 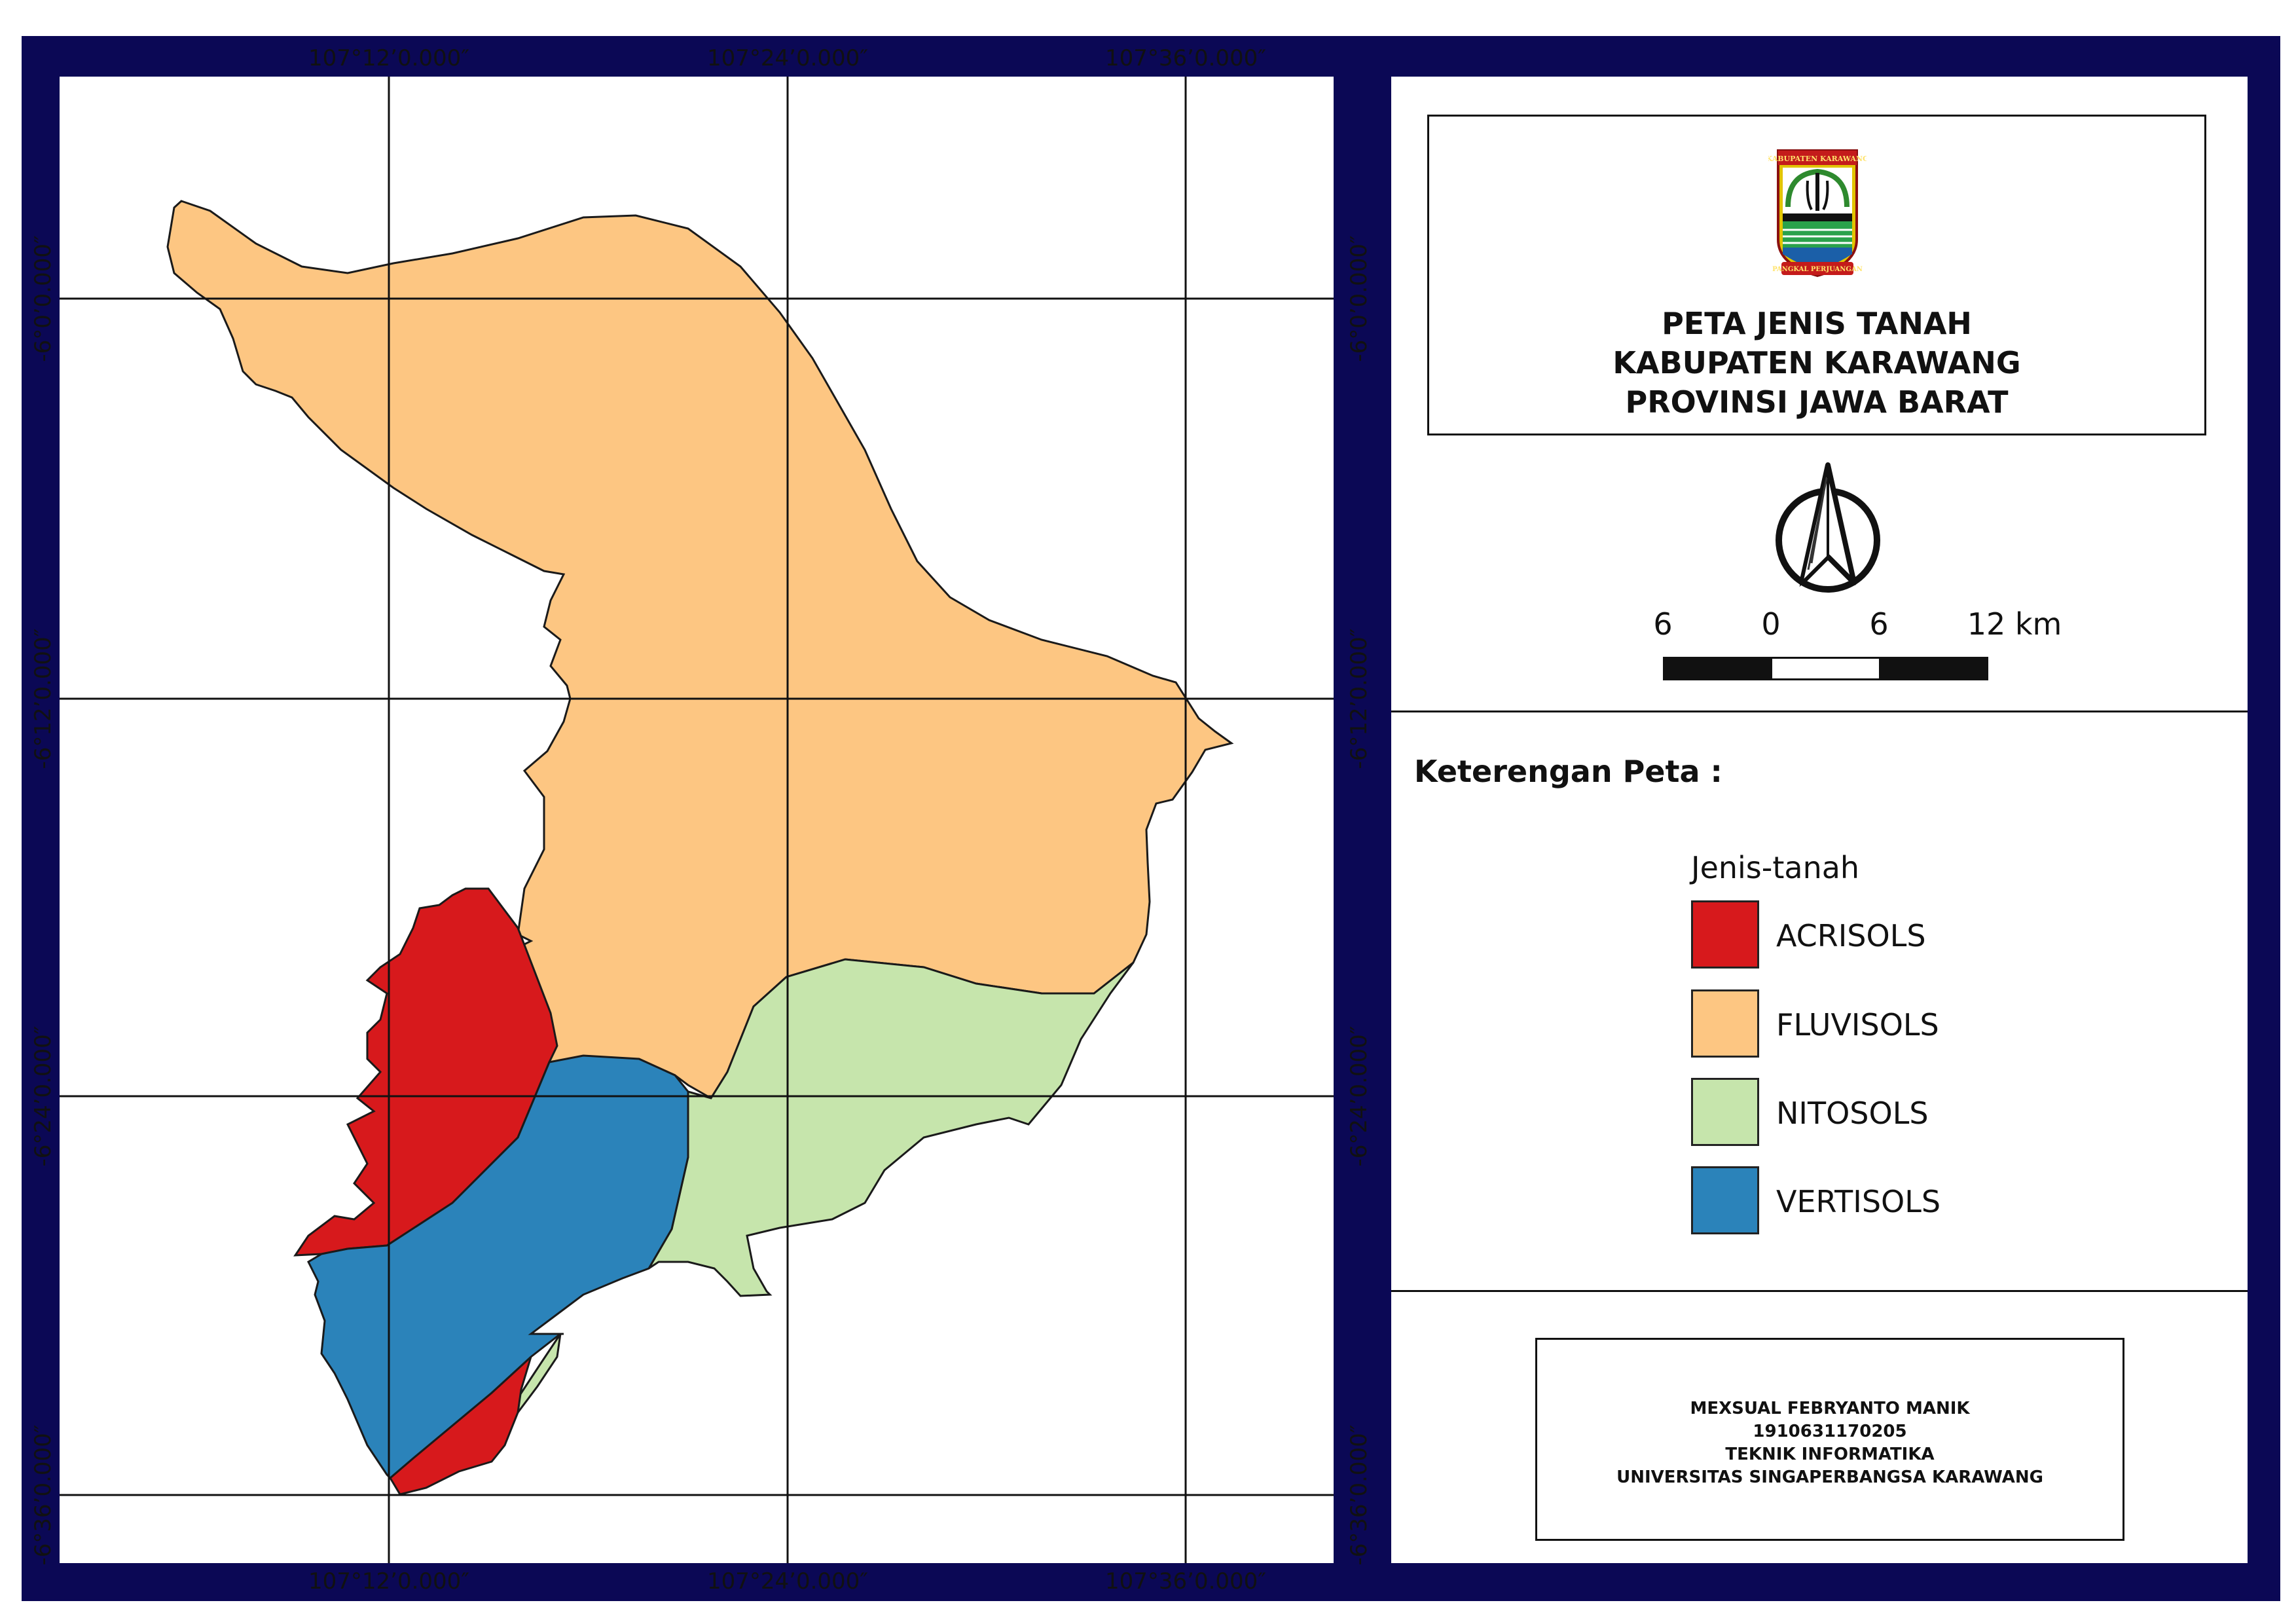 I want to click on legend-label-vertisols: VERTISOLS, so click(x=1858, y=1201).